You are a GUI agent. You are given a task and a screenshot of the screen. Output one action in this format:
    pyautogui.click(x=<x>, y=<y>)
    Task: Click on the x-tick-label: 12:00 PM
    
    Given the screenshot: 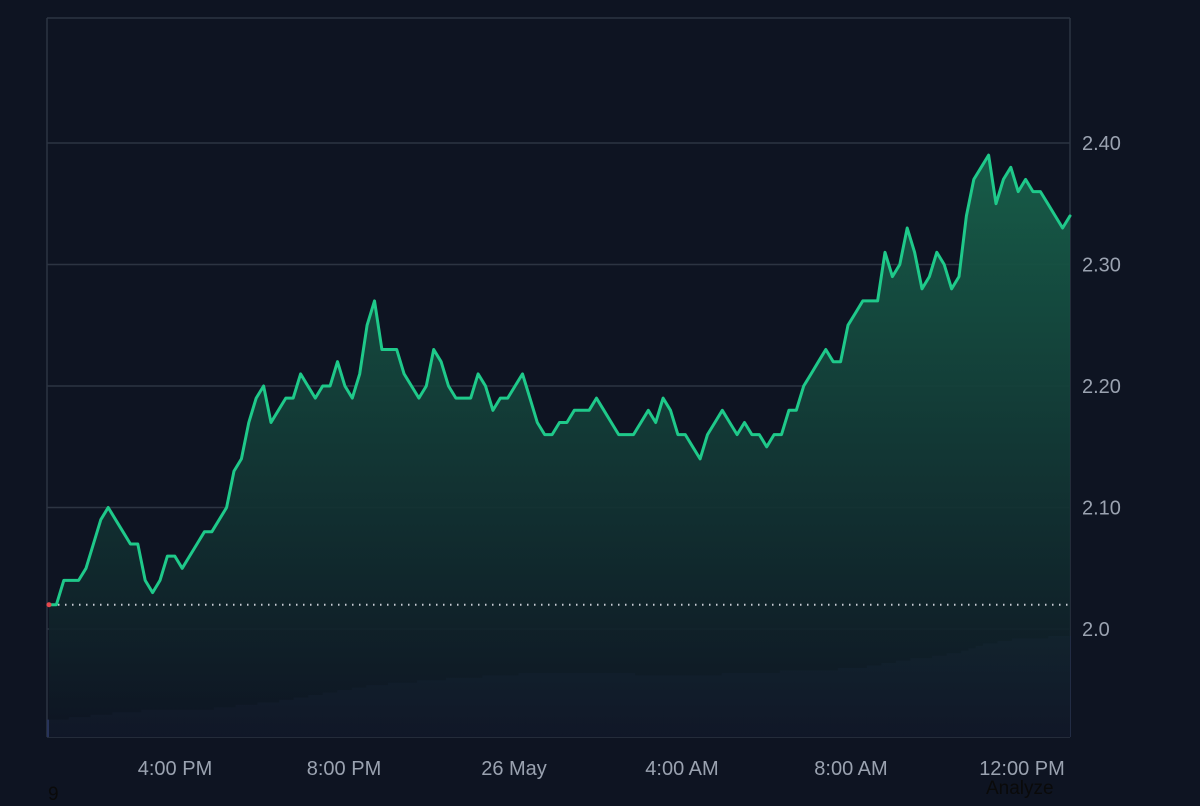 What is the action you would take?
    pyautogui.click(x=1022, y=769)
    